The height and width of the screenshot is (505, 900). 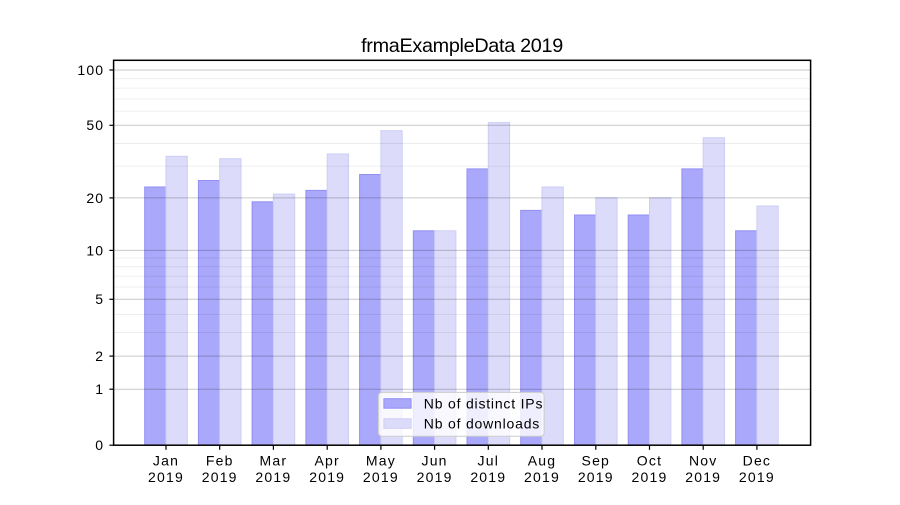 What do you see at coordinates (482, 423) in the screenshot?
I see `svg-text: Nb of downloads` at bounding box center [482, 423].